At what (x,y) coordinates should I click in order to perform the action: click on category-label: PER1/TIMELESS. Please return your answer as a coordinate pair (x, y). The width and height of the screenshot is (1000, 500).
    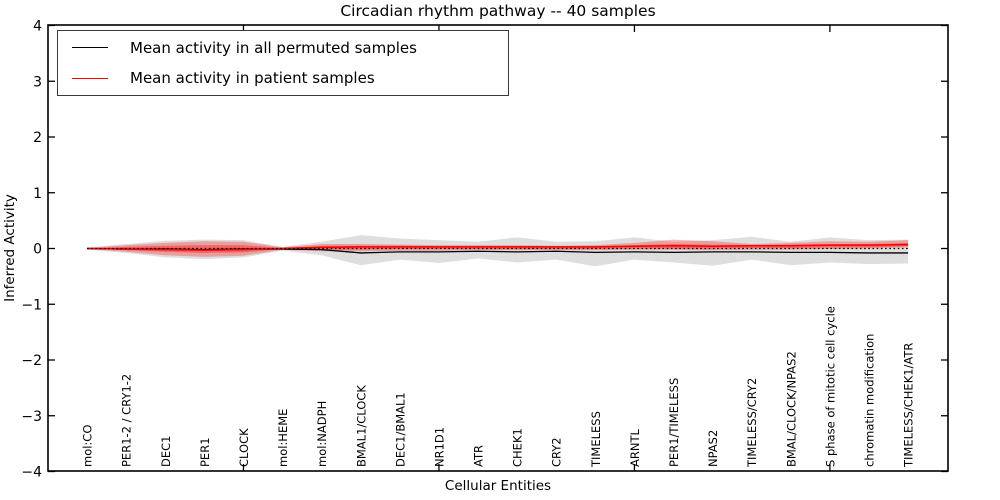
    Looking at the image, I should click on (674, 422).